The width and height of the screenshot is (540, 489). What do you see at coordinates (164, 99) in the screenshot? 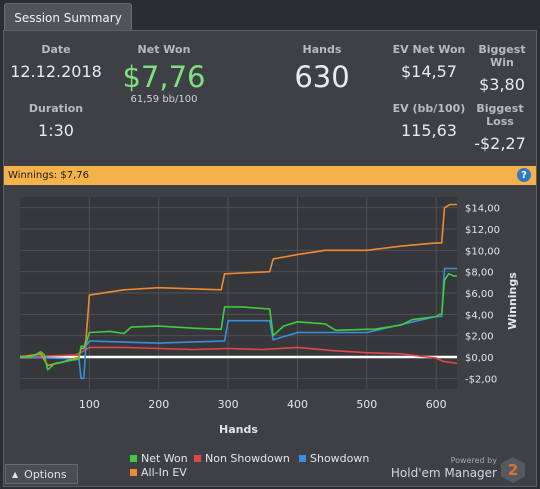
I see `bb-per-100-value: 61,59 bb/100` at bounding box center [164, 99].